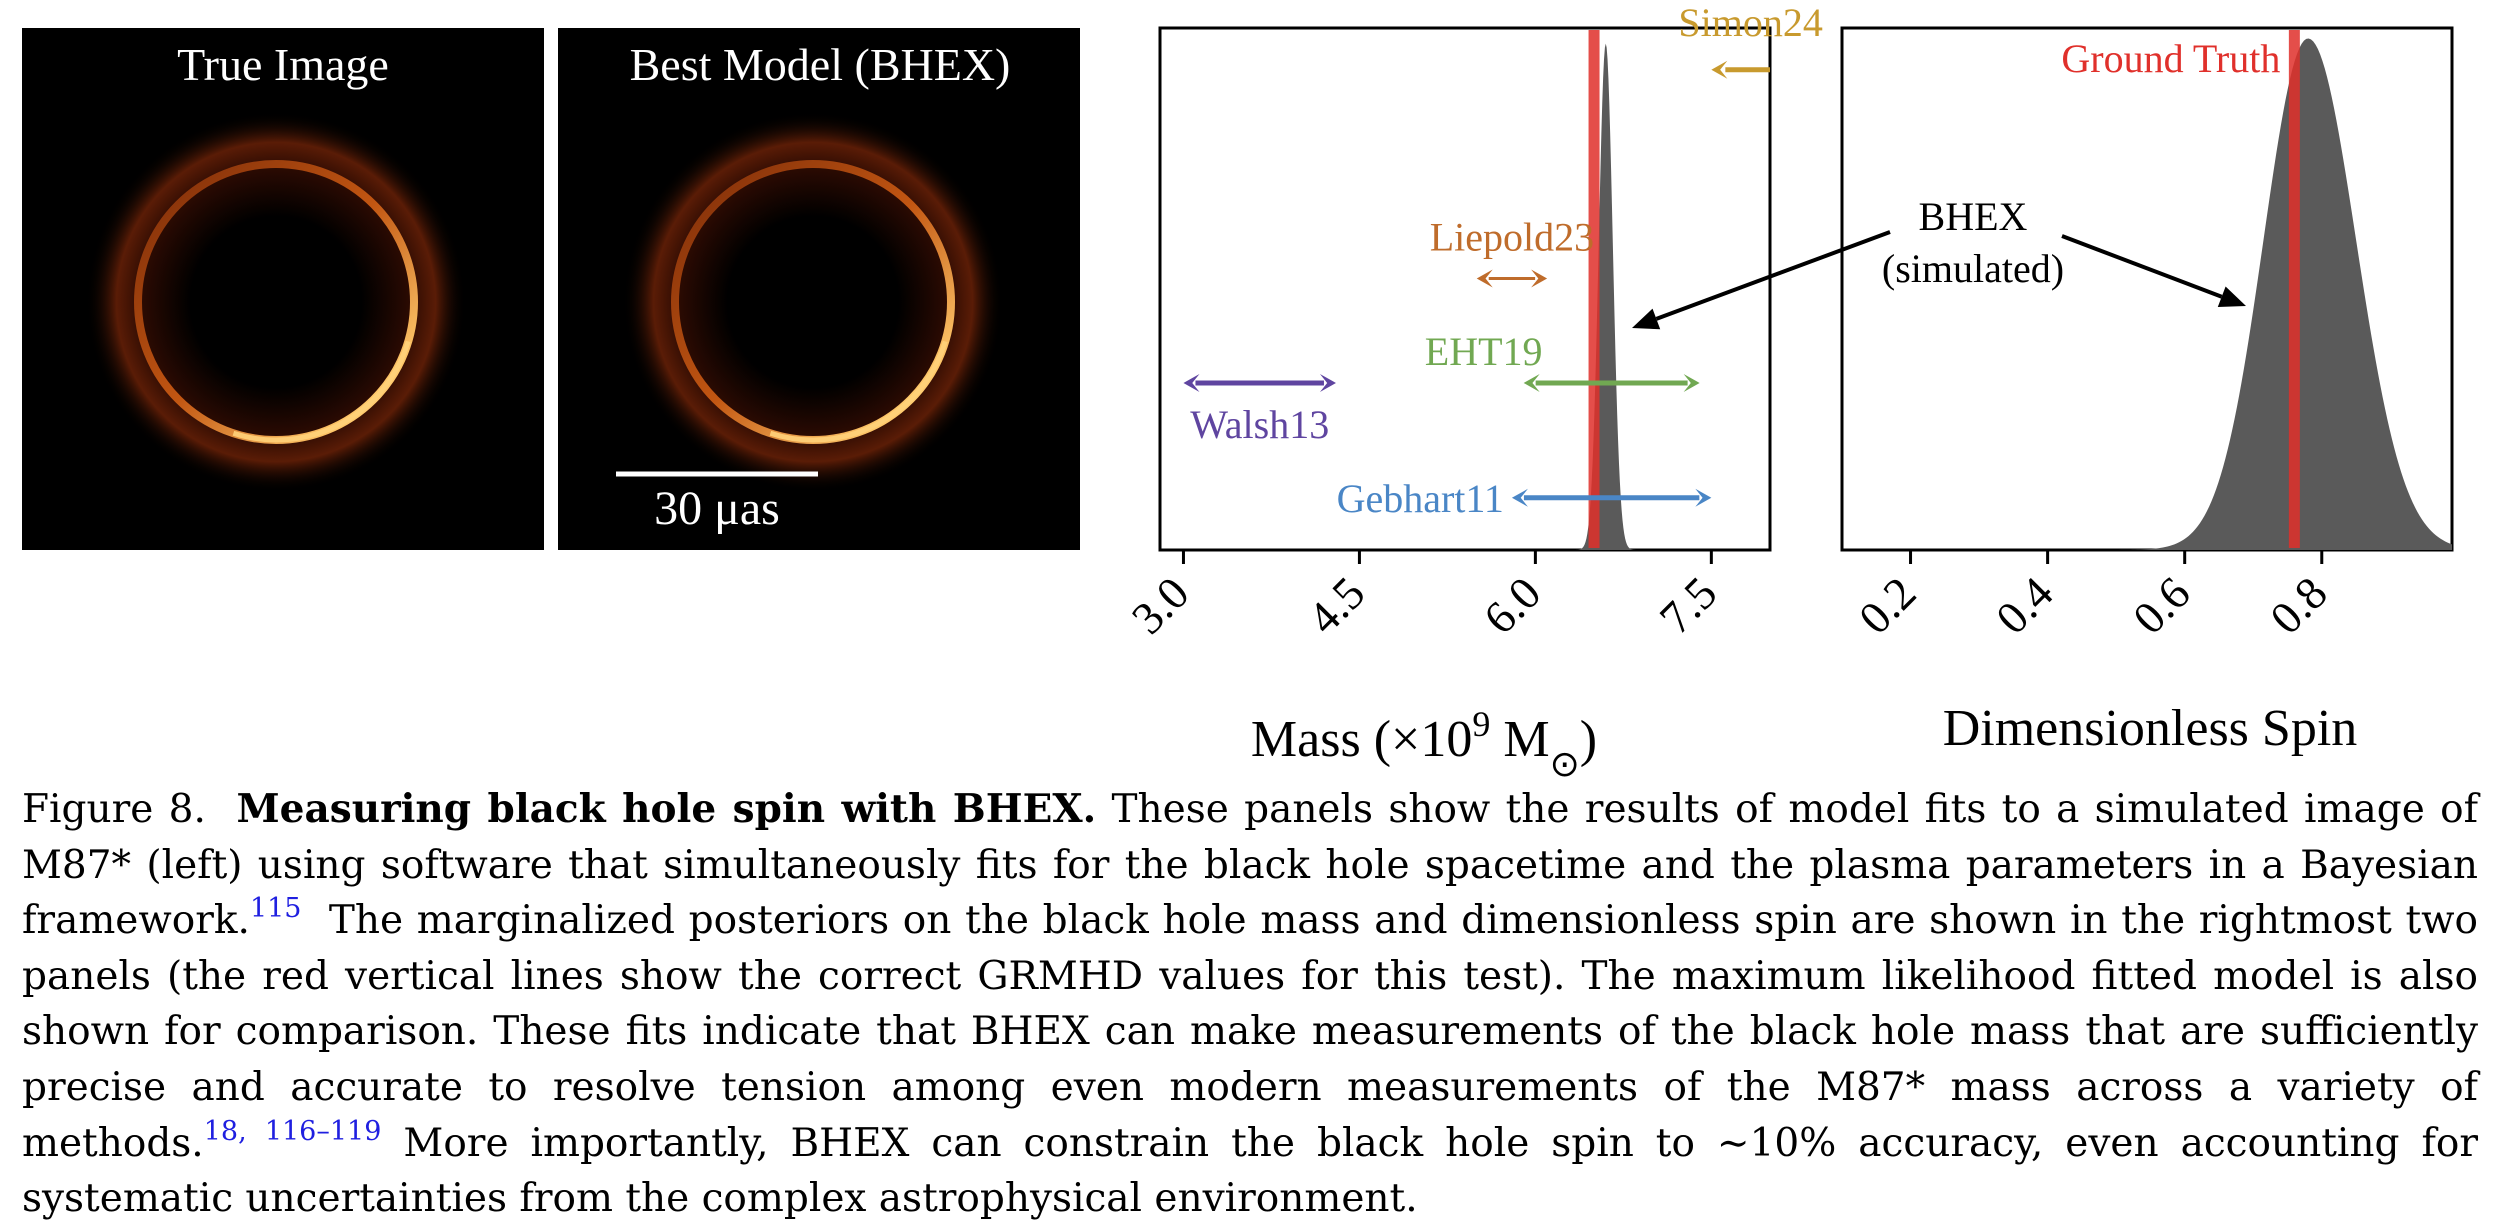 The height and width of the screenshot is (1227, 2500). Describe the element at coordinates (2150, 728) in the screenshot. I see `spin-axis-label: Dimensionless Spin` at that location.